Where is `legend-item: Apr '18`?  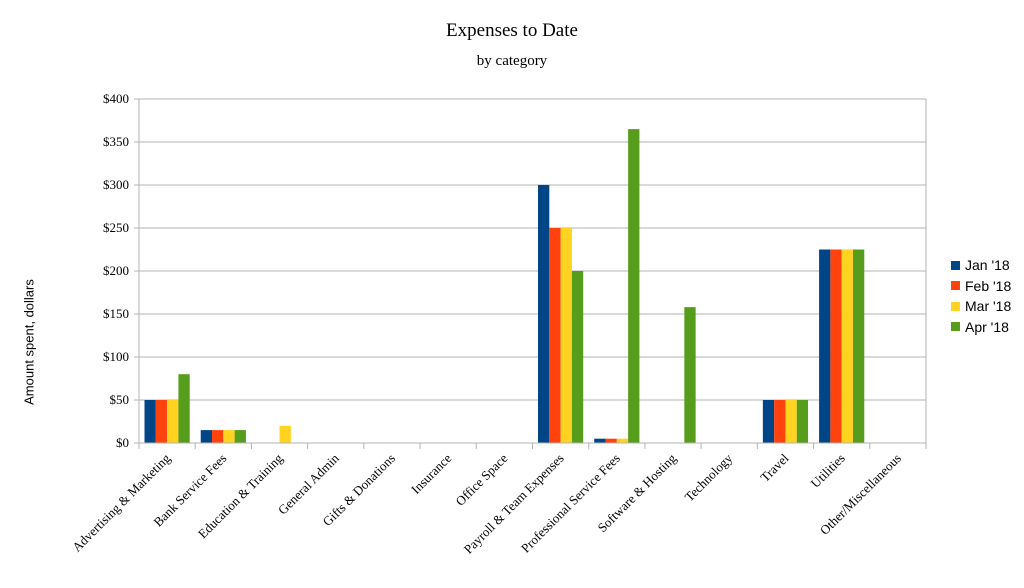 legend-item: Apr '18 is located at coordinates (981, 327).